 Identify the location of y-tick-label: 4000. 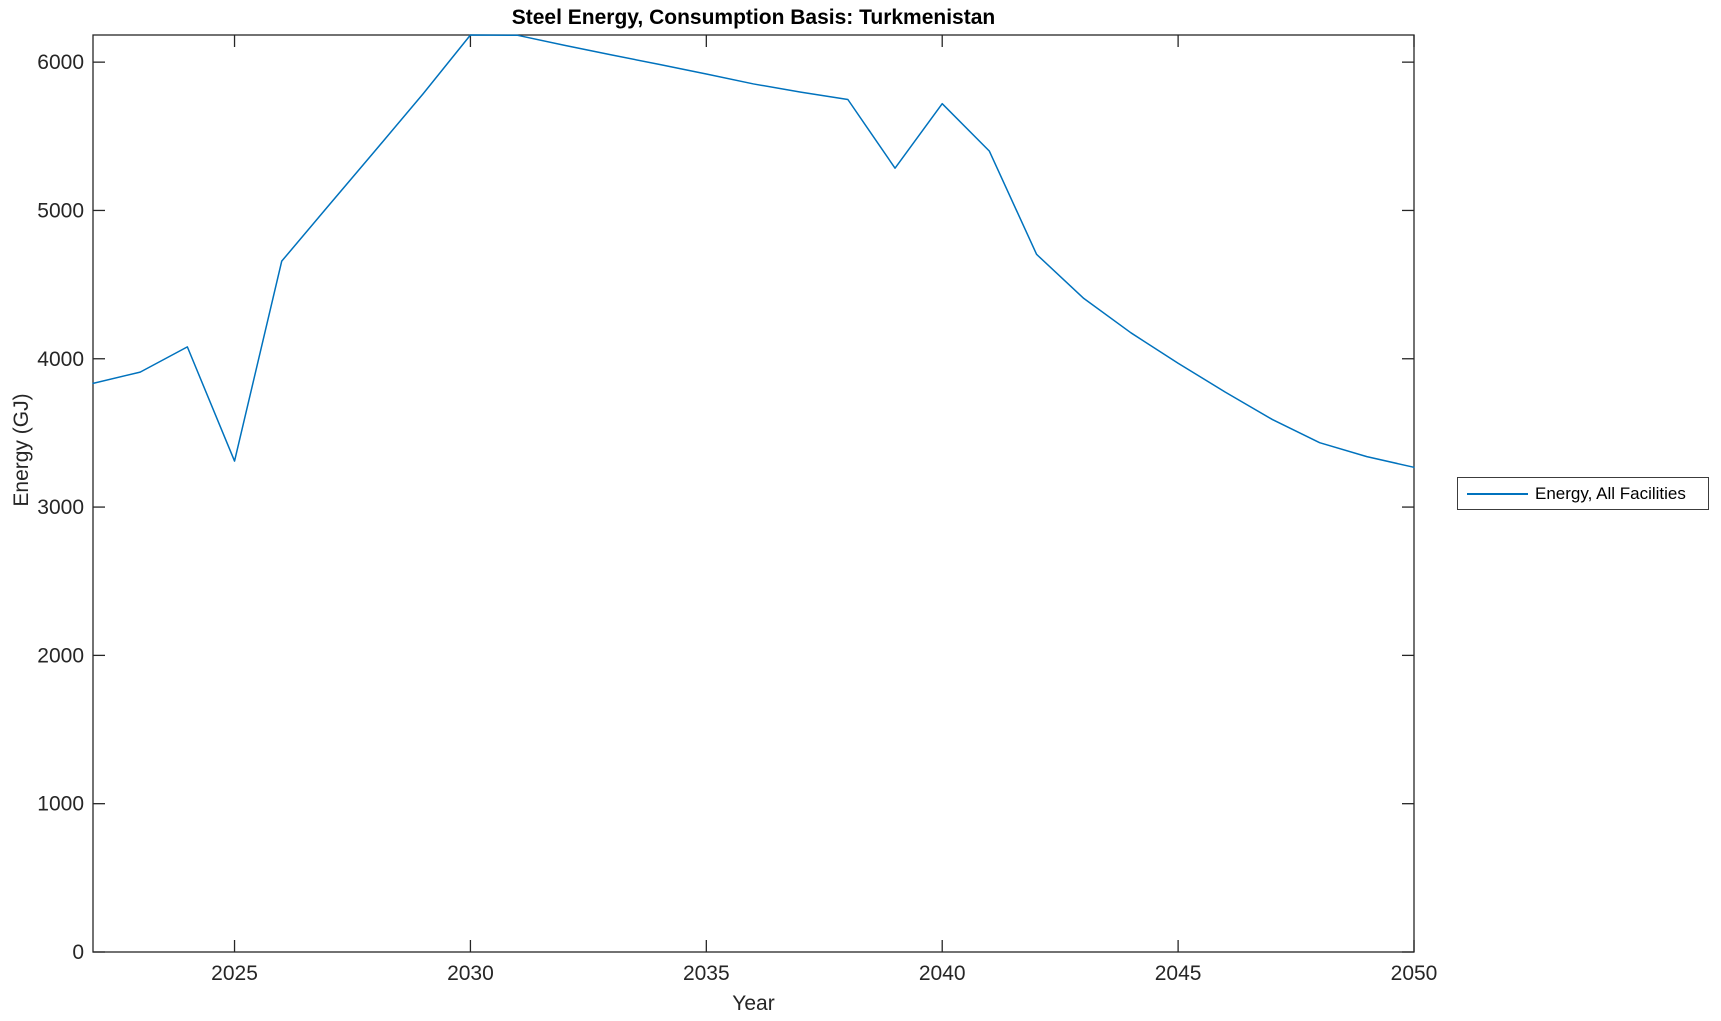
(60, 359).